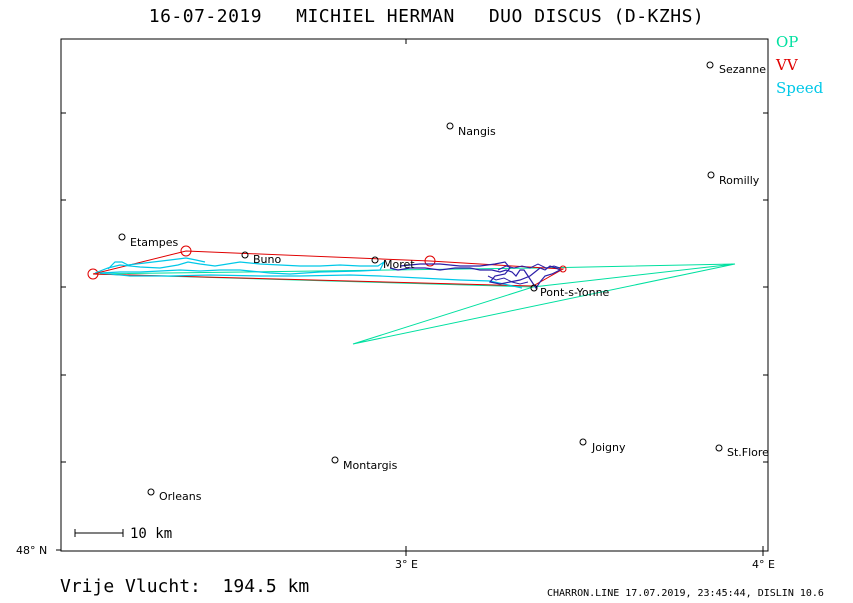 This screenshot has height=603, width=853. Describe the element at coordinates (711, 175) in the screenshot. I see `town-marker-romilly` at that location.